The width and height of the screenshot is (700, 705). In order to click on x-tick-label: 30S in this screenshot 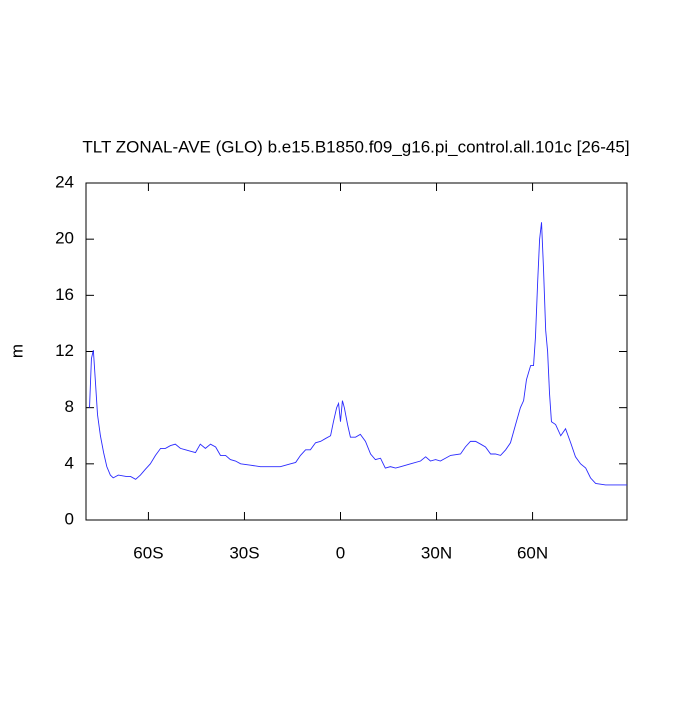, I will do `click(244, 552)`.